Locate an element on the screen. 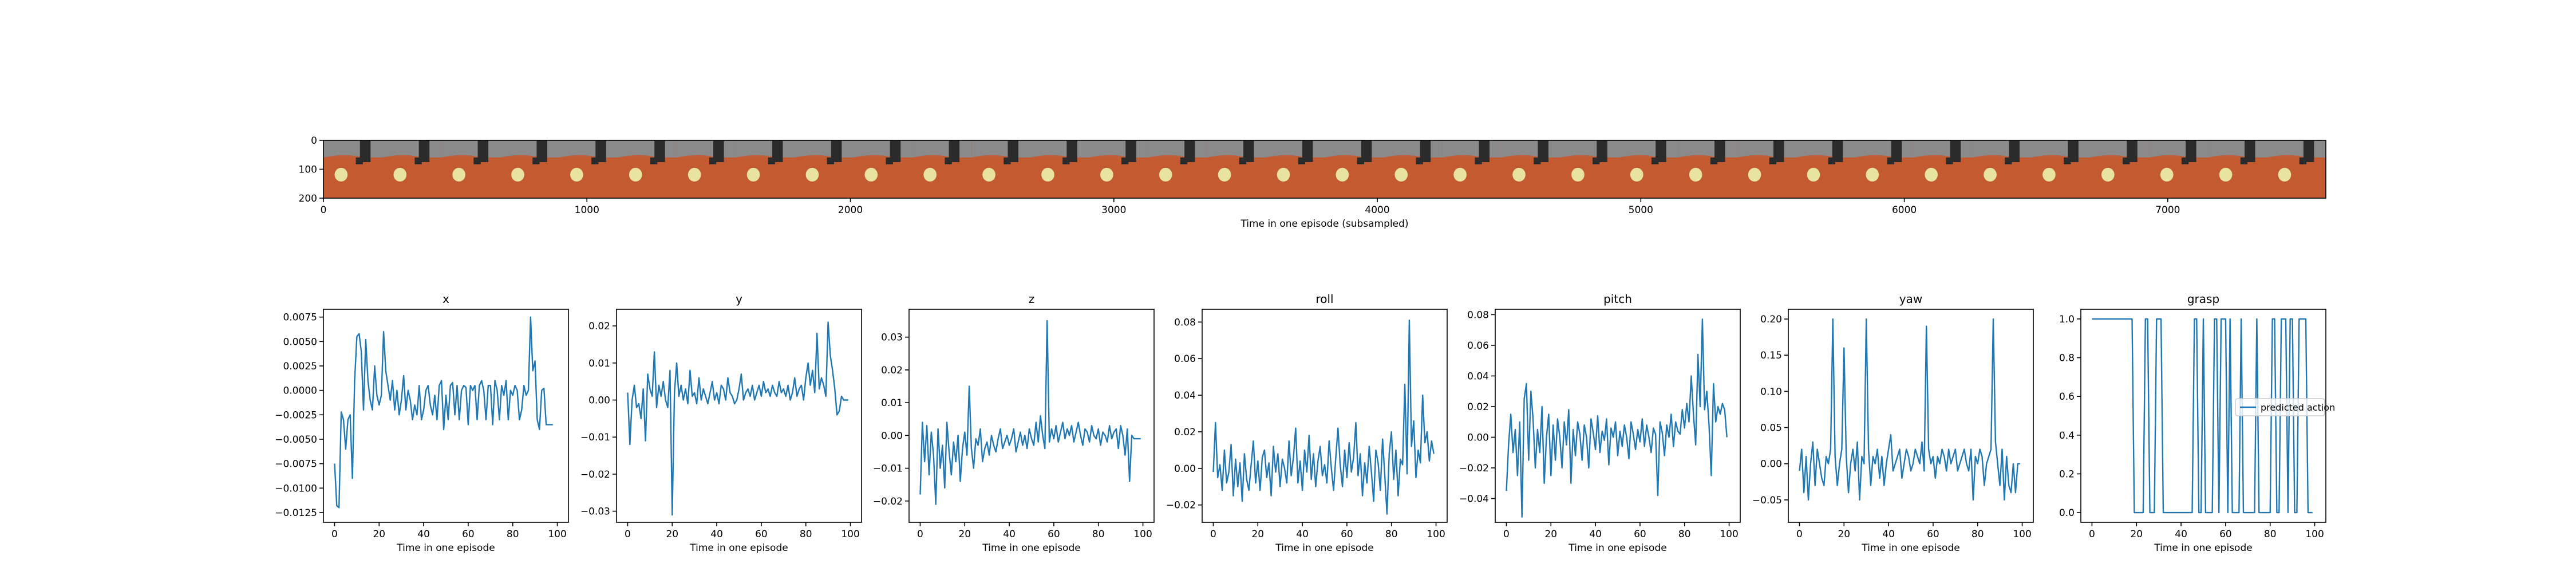 Image resolution: width=2576 pixels, height=575 pixels. y-tick-label: 0.05 is located at coordinates (1771, 429).